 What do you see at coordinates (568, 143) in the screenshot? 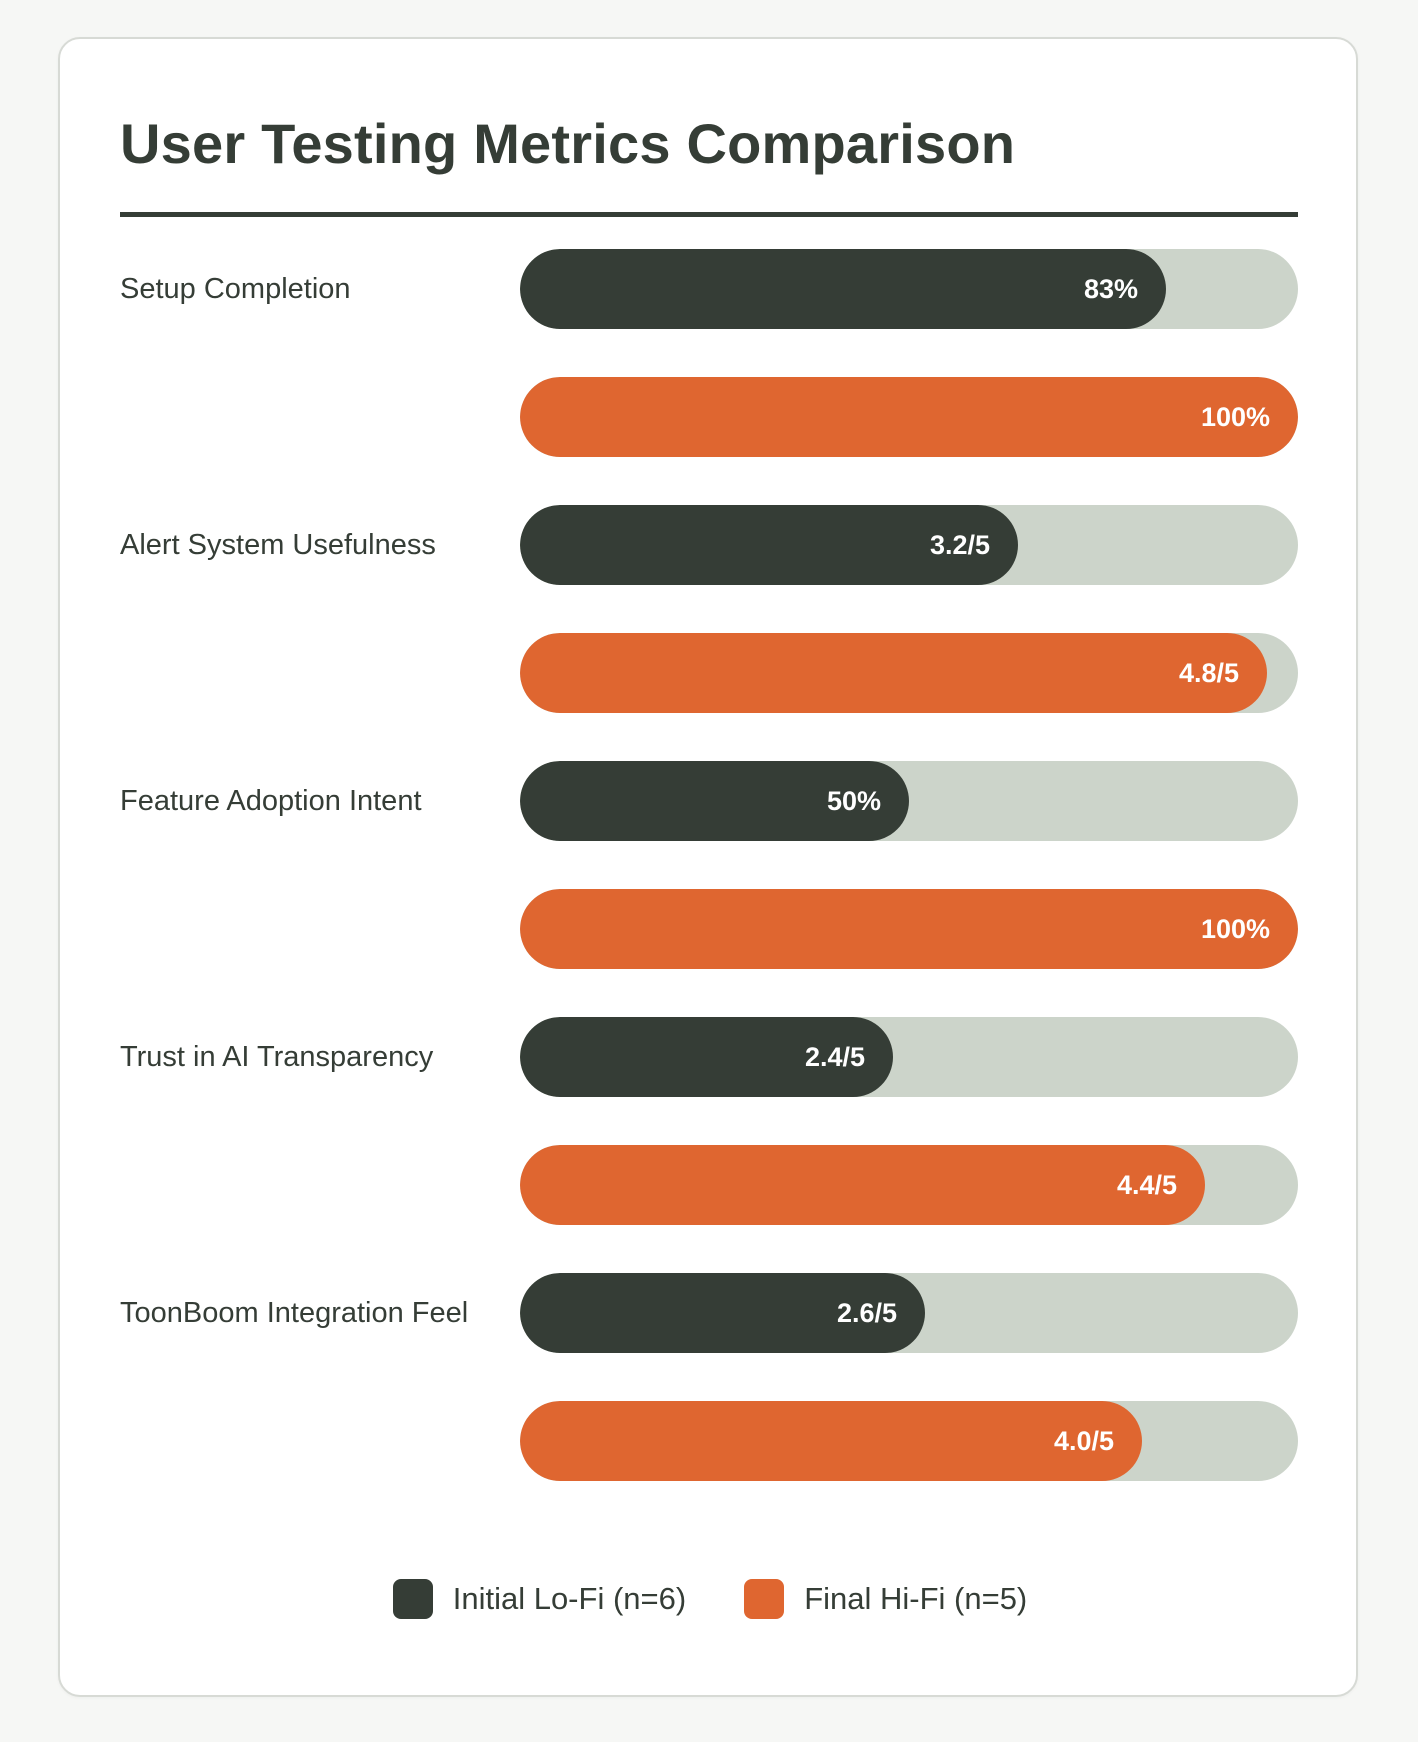
I see `chart-title: User Testing Metrics Comparison` at bounding box center [568, 143].